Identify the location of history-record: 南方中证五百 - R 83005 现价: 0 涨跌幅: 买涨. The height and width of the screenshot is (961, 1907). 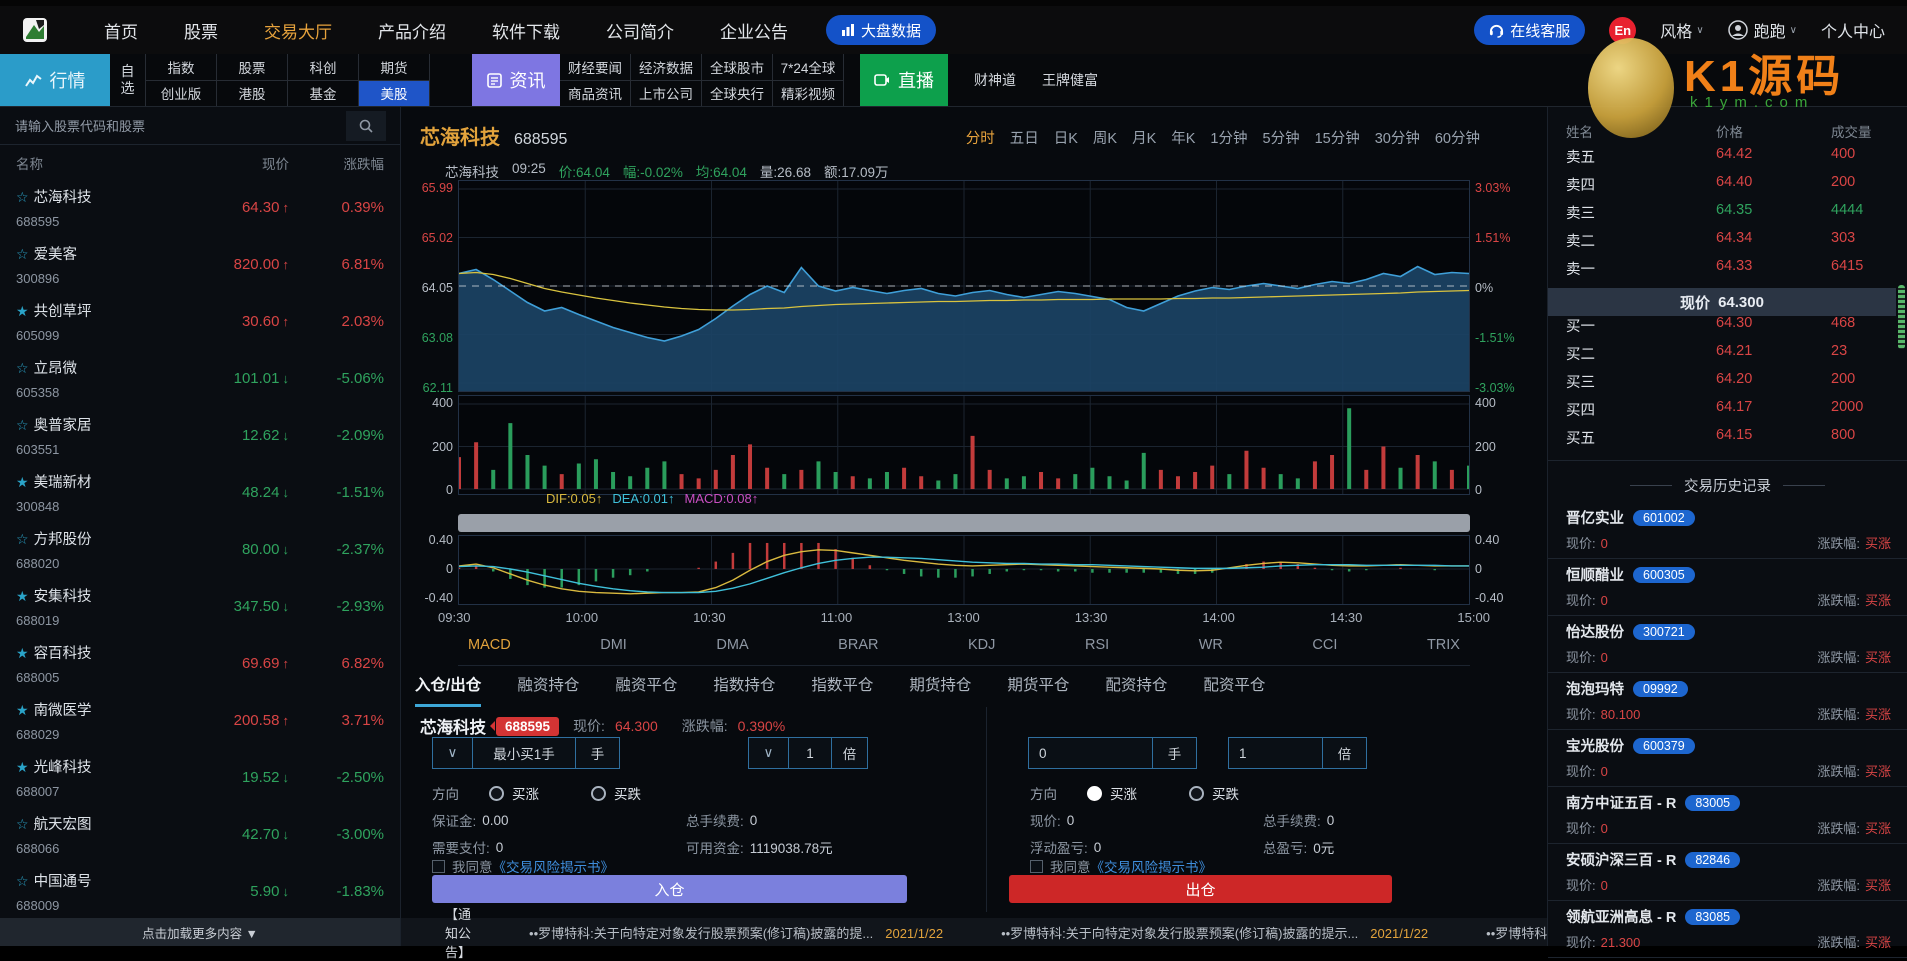
(1727, 815).